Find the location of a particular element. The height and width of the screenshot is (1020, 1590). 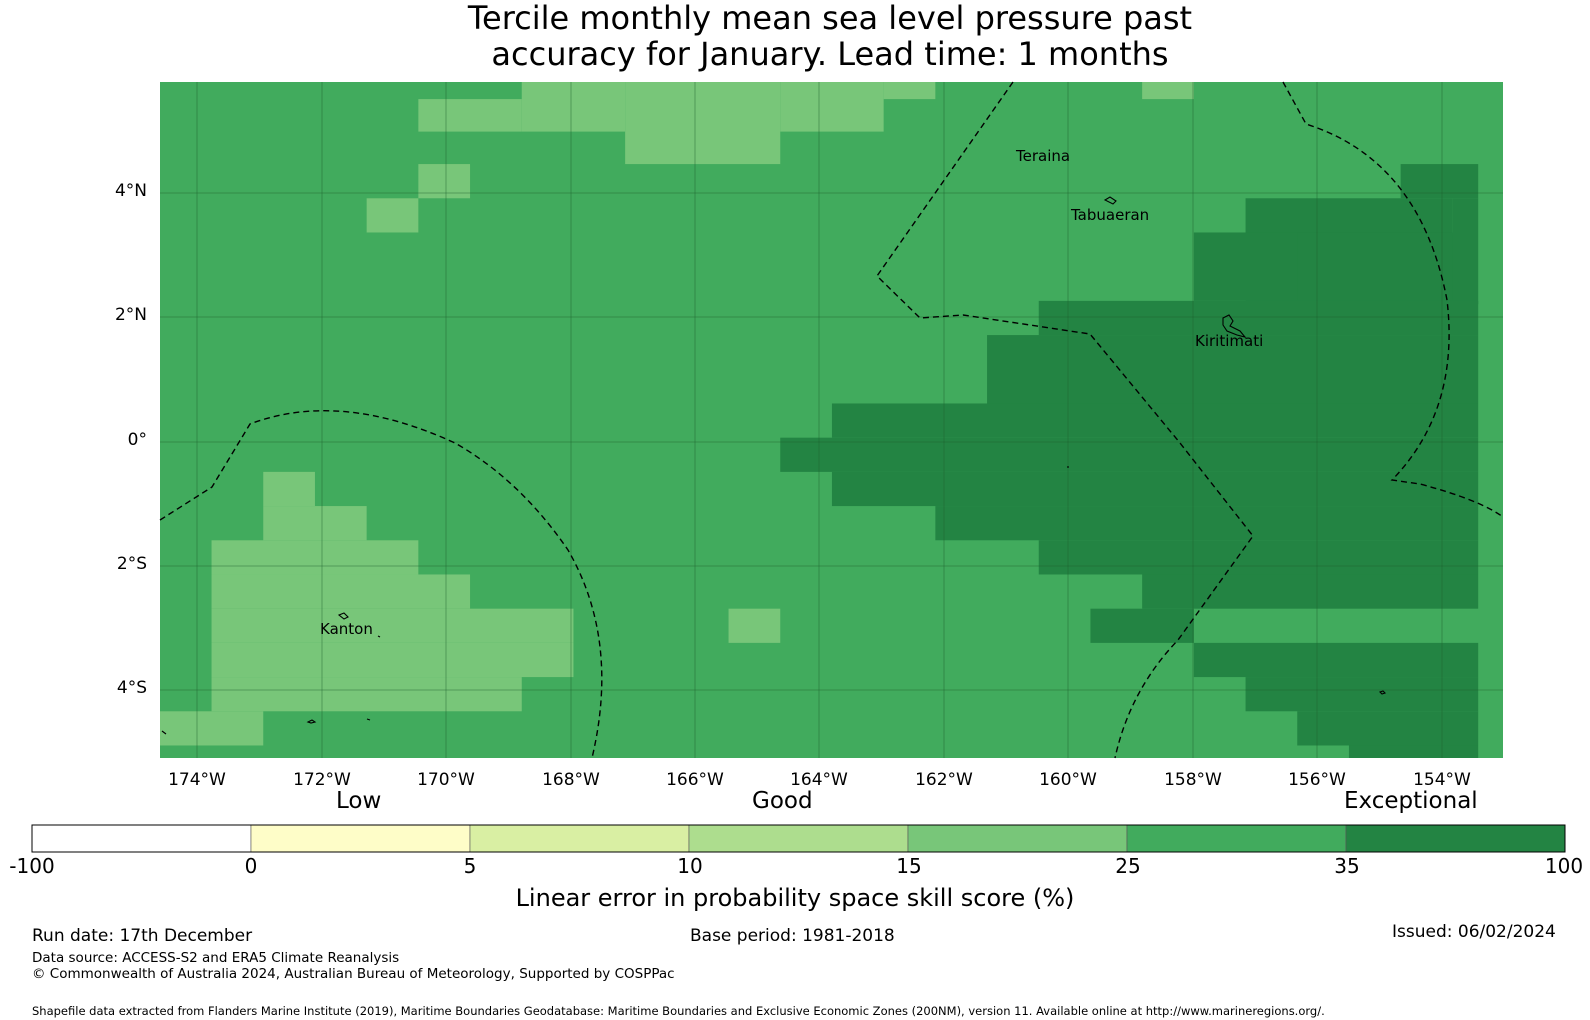

colorbar-tick: 15 is located at coordinates (909, 866).